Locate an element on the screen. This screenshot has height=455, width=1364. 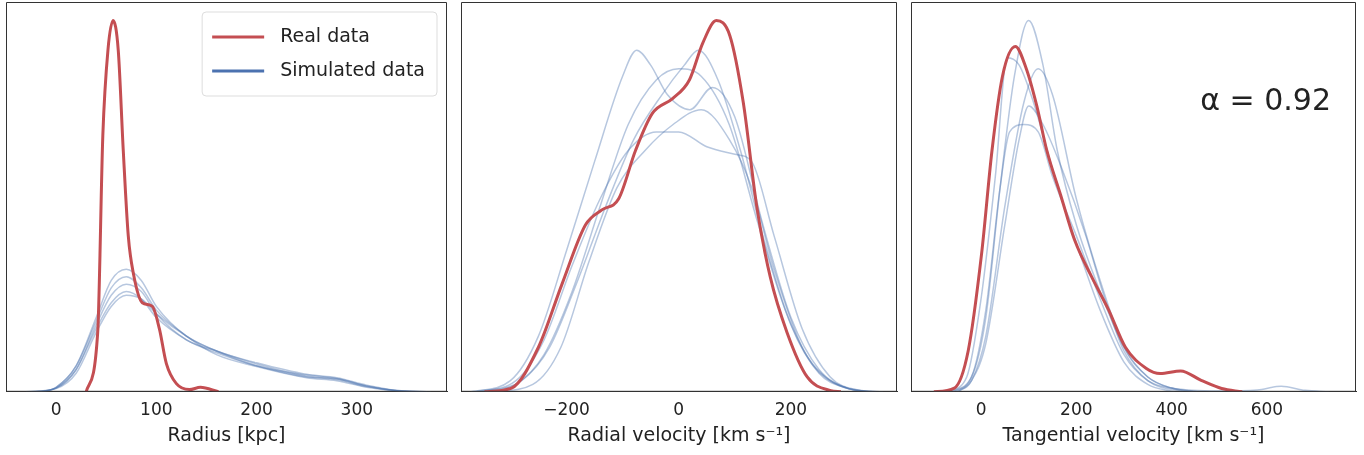
annotation: α = 0.92 is located at coordinates (1265, 99).